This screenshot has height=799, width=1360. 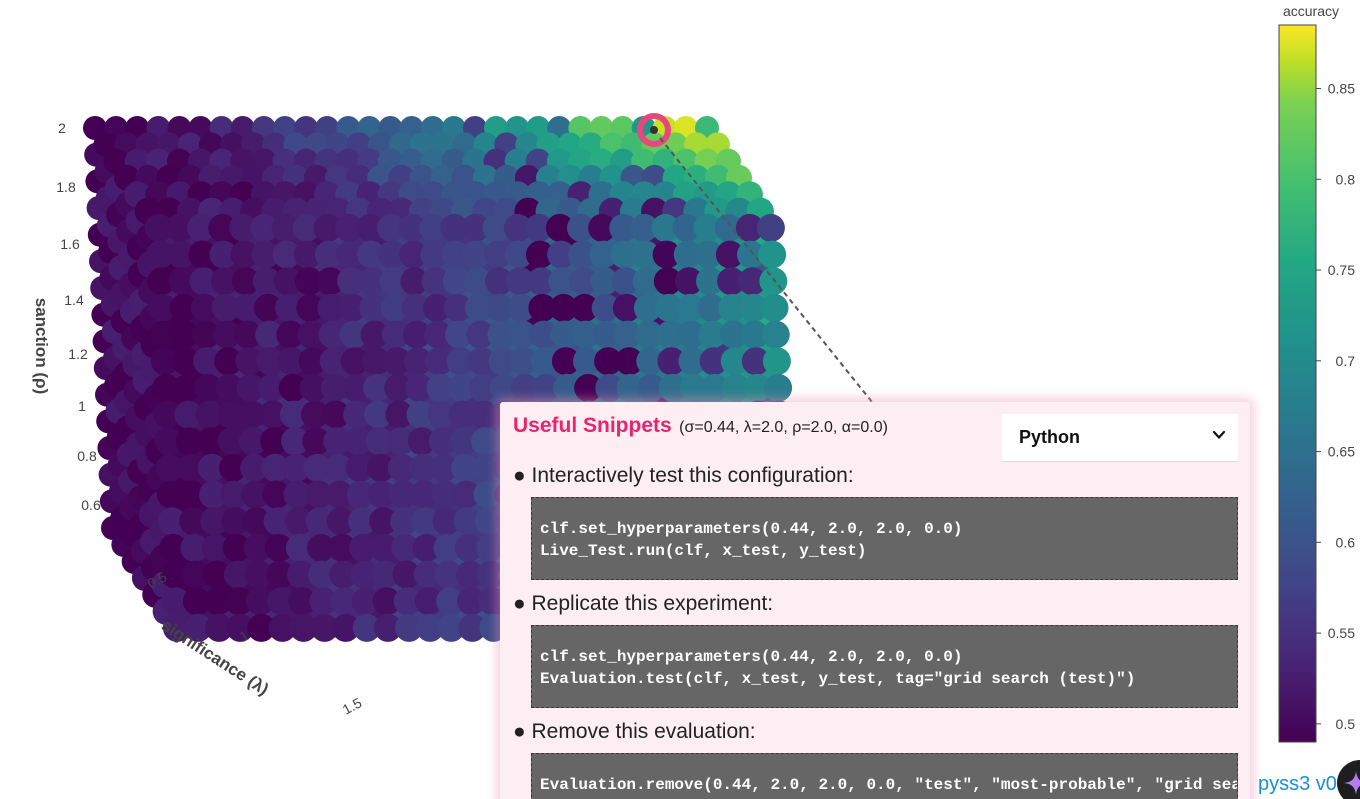 I want to click on sanction-tick-label: 1.2, so click(x=78, y=354).